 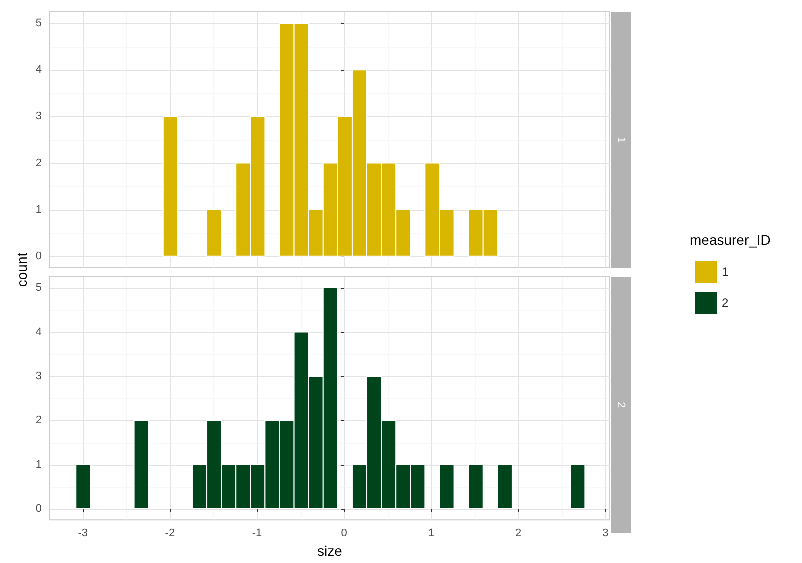 I want to click on x-tick-label: -2, so click(x=170, y=534).